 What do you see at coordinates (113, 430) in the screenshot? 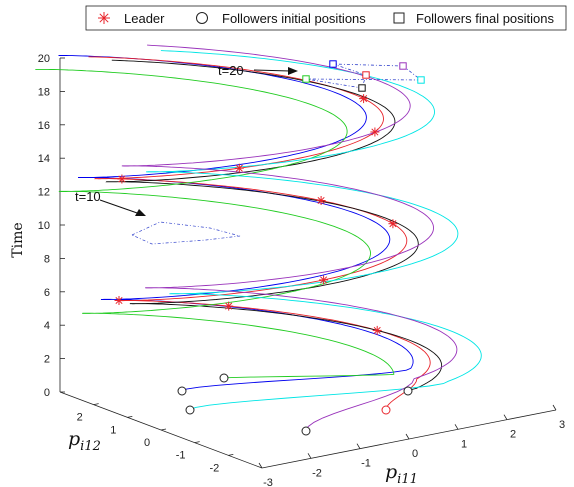
I see `y-tick-label: 1` at bounding box center [113, 430].